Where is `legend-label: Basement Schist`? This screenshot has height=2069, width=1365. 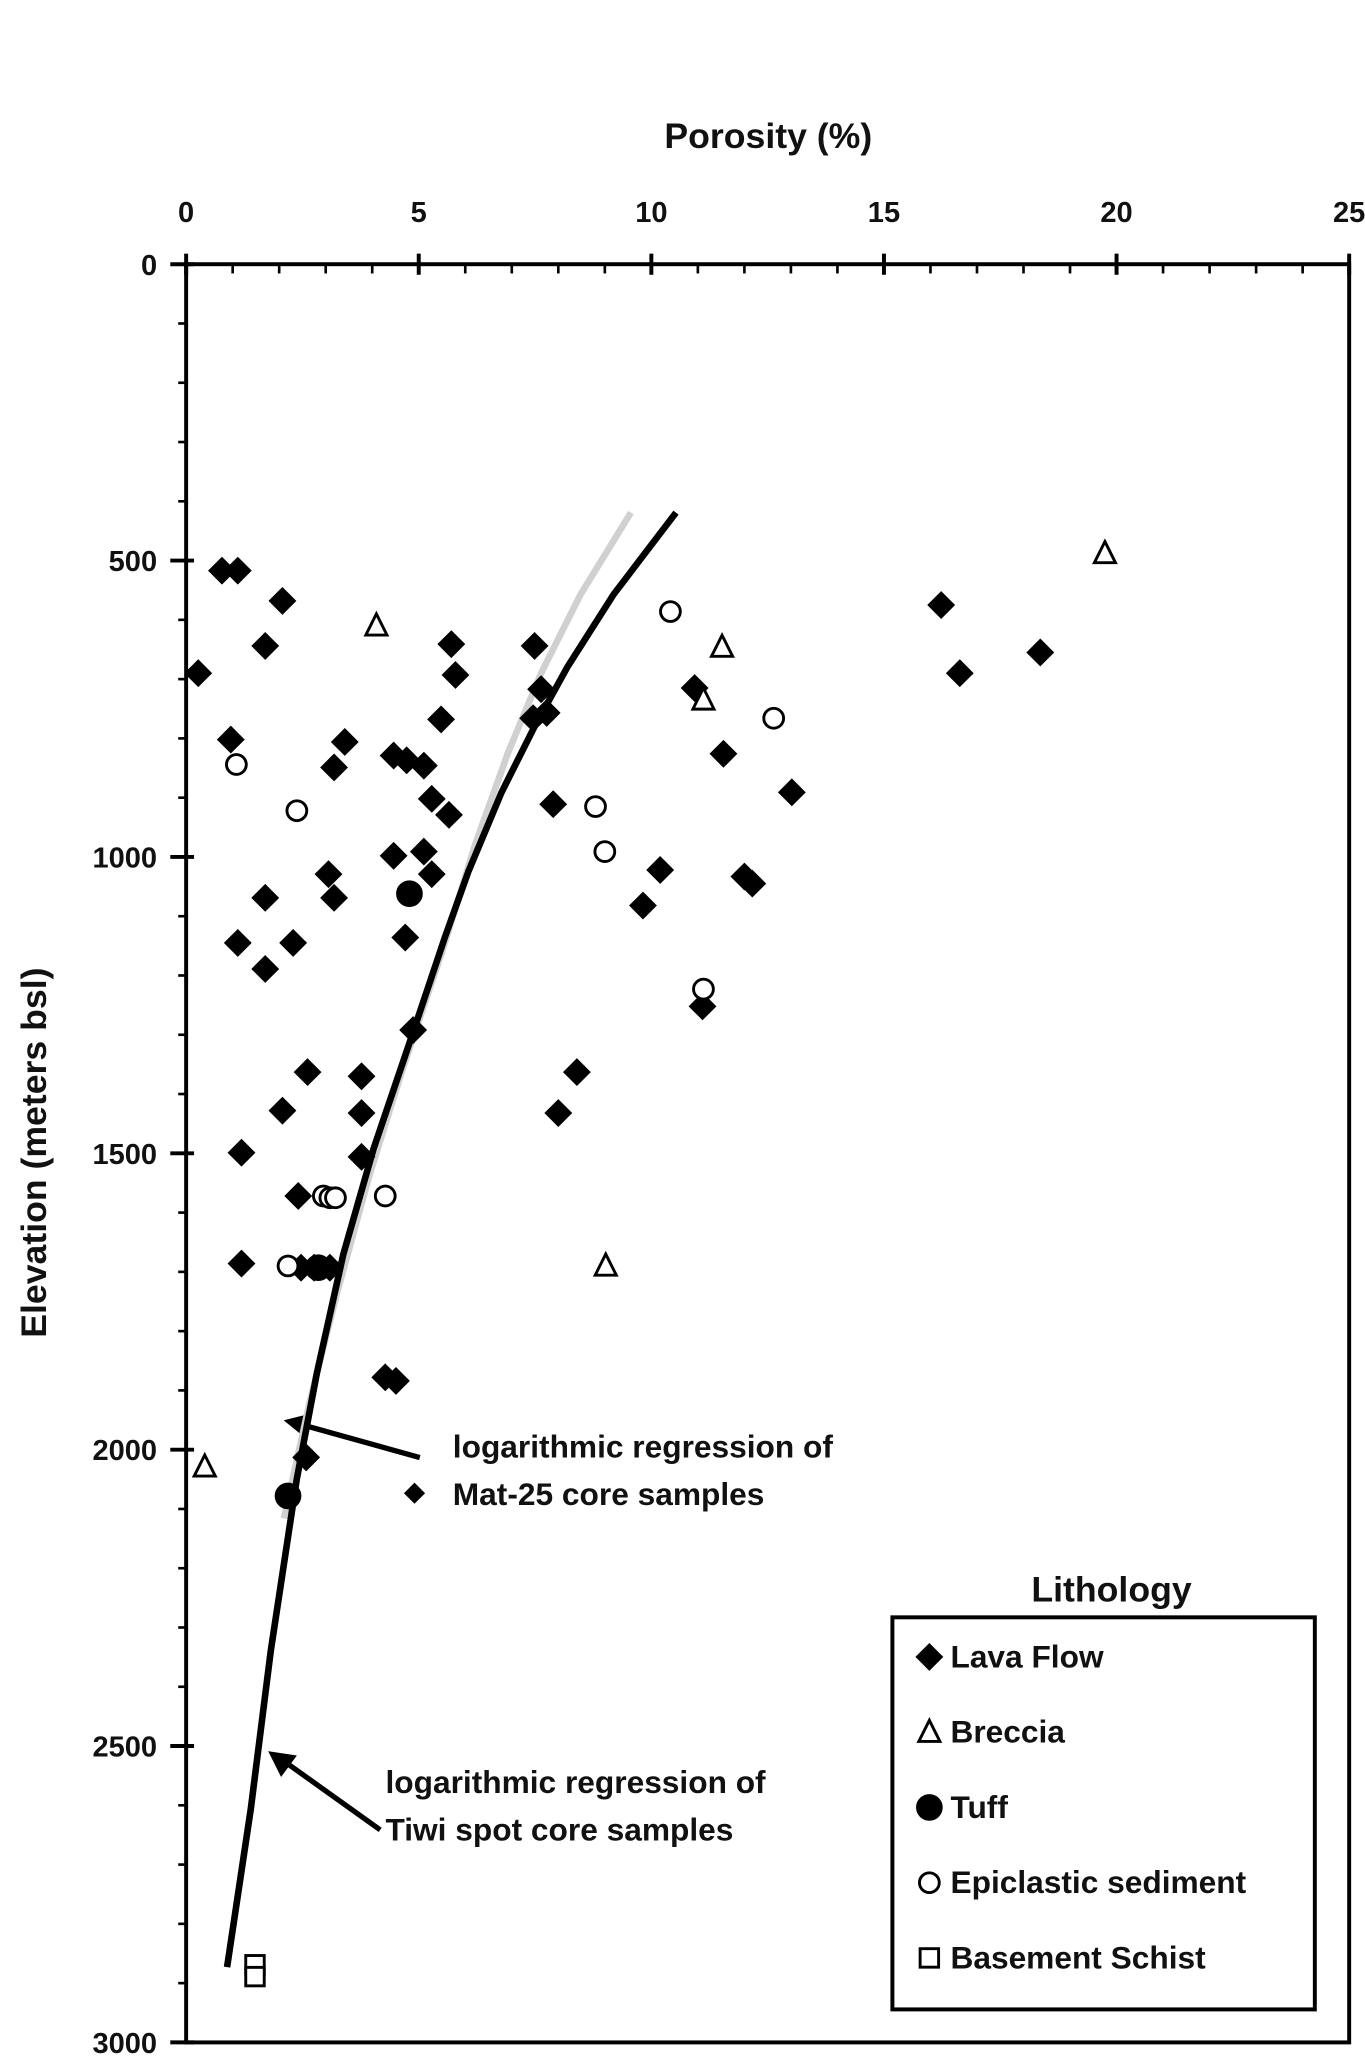 legend-label: Basement Schist is located at coordinates (1078, 1957).